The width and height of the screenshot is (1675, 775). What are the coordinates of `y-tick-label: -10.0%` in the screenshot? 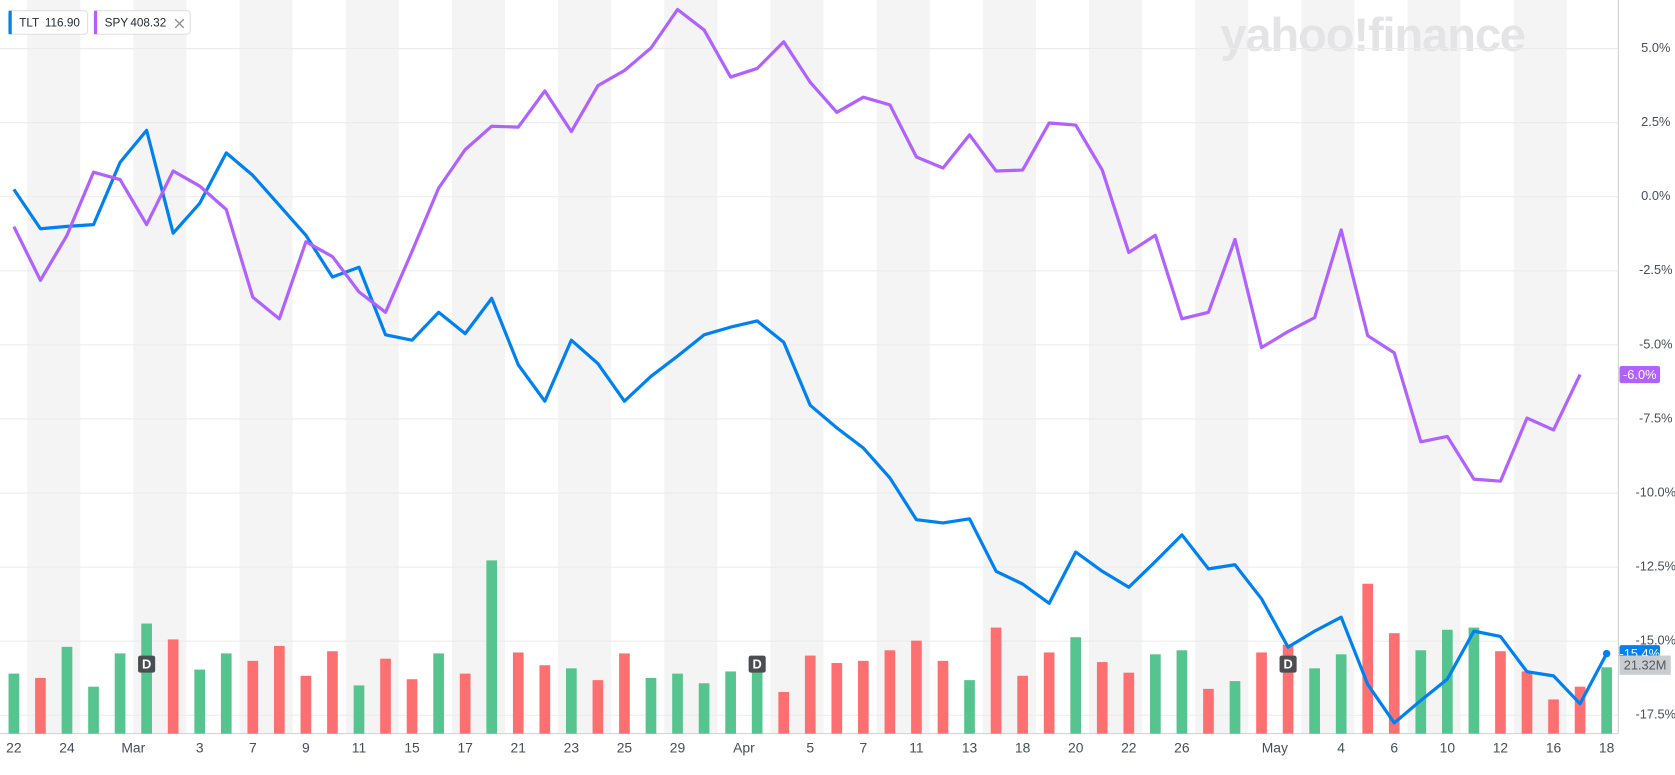 It's located at (1655, 491).